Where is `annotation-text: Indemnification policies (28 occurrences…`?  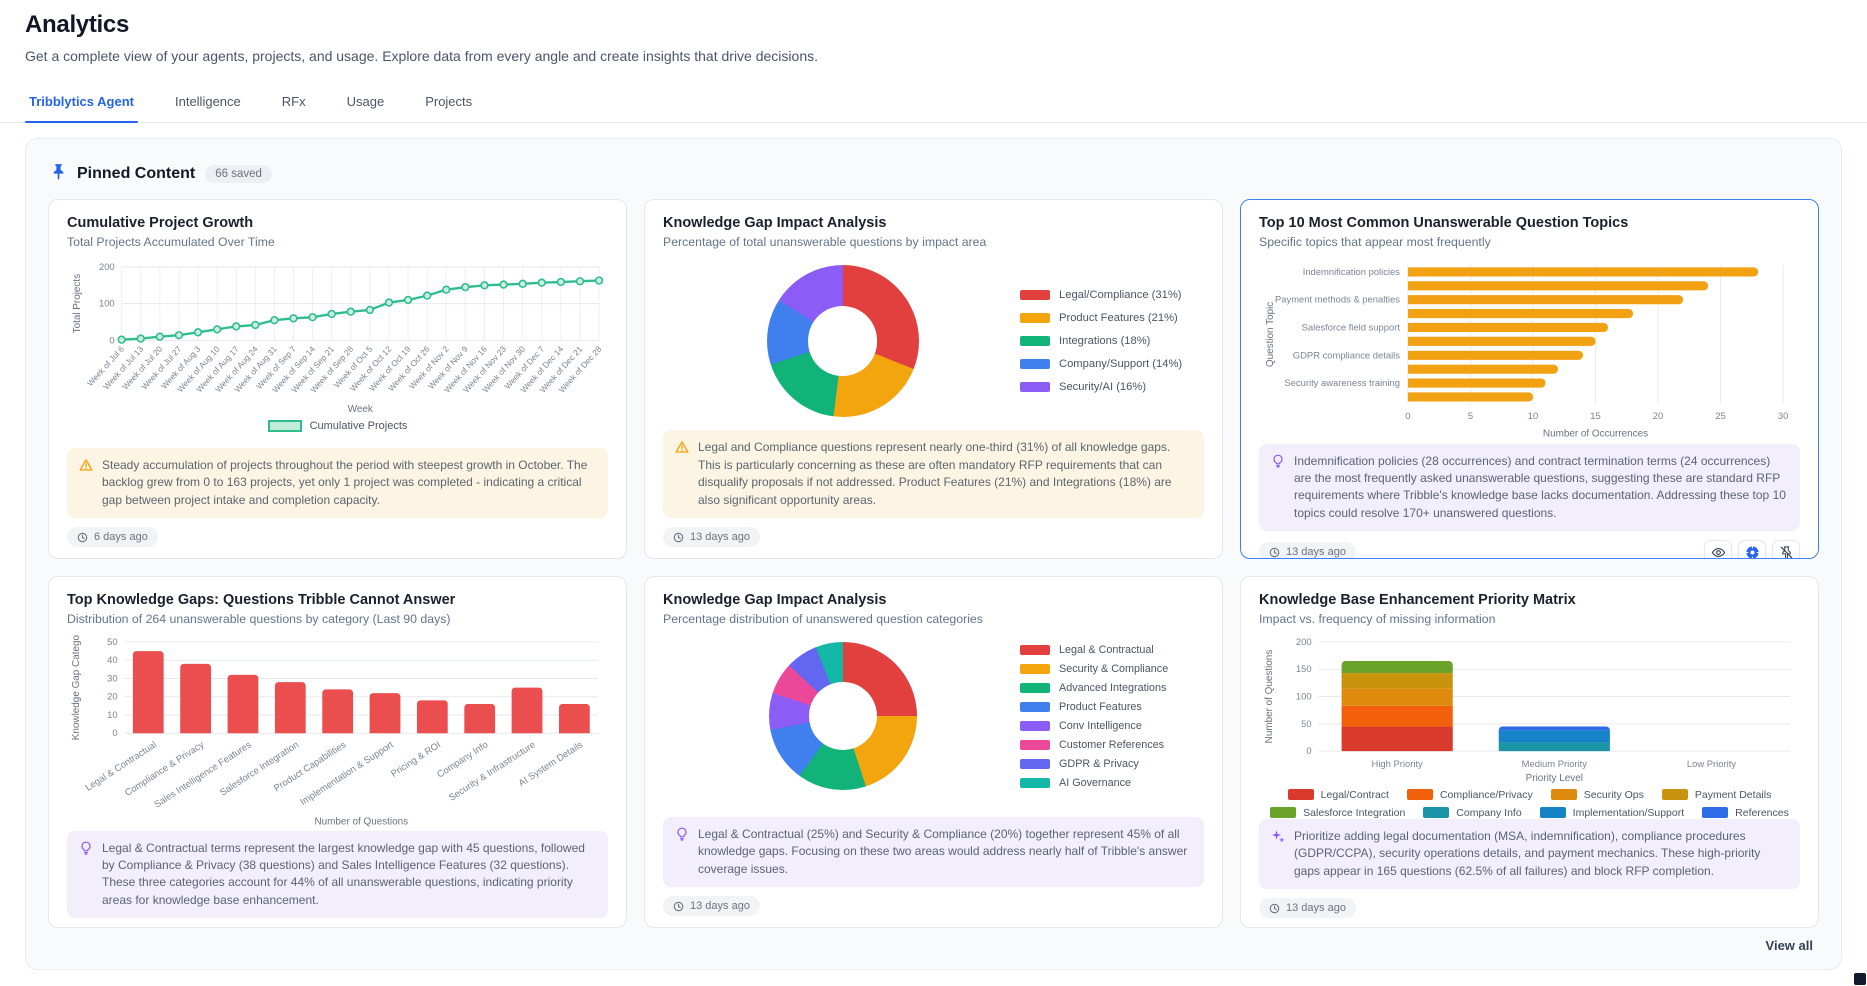
annotation-text: Indemnification policies (28 occurrences… is located at coordinates (1540, 486).